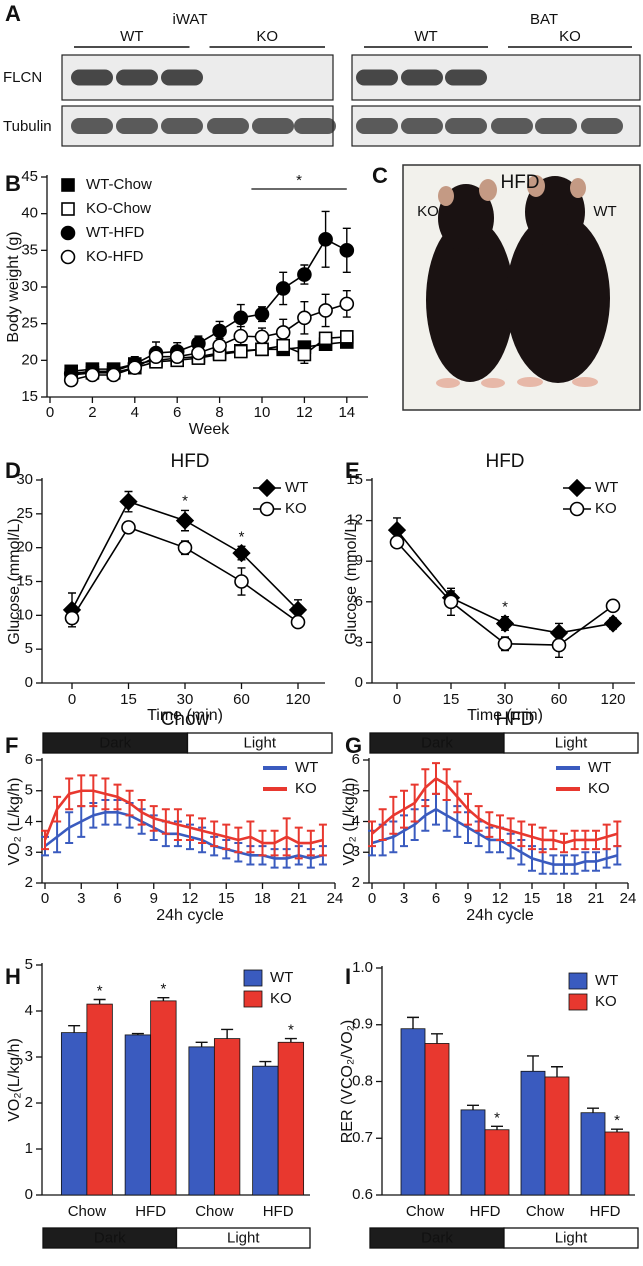 The height and width of the screenshot is (1266, 643). Describe the element at coordinates (362, 1080) in the screenshot. I see `y-tick-label: 0.8` at that location.